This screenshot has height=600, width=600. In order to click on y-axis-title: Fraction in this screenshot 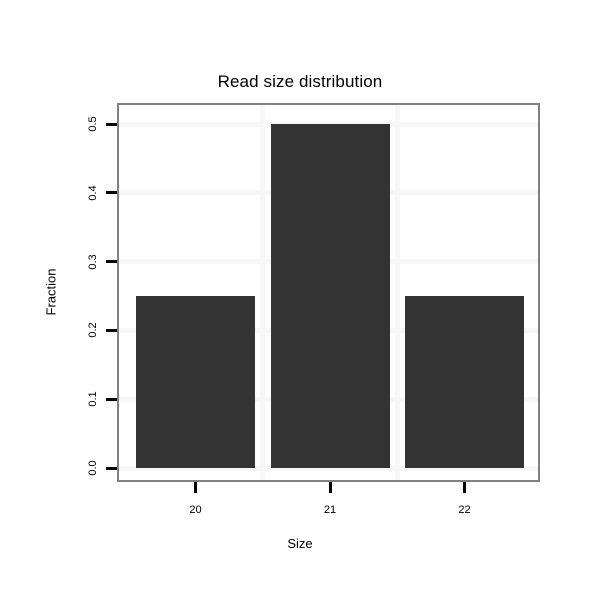, I will do `click(51, 292)`.